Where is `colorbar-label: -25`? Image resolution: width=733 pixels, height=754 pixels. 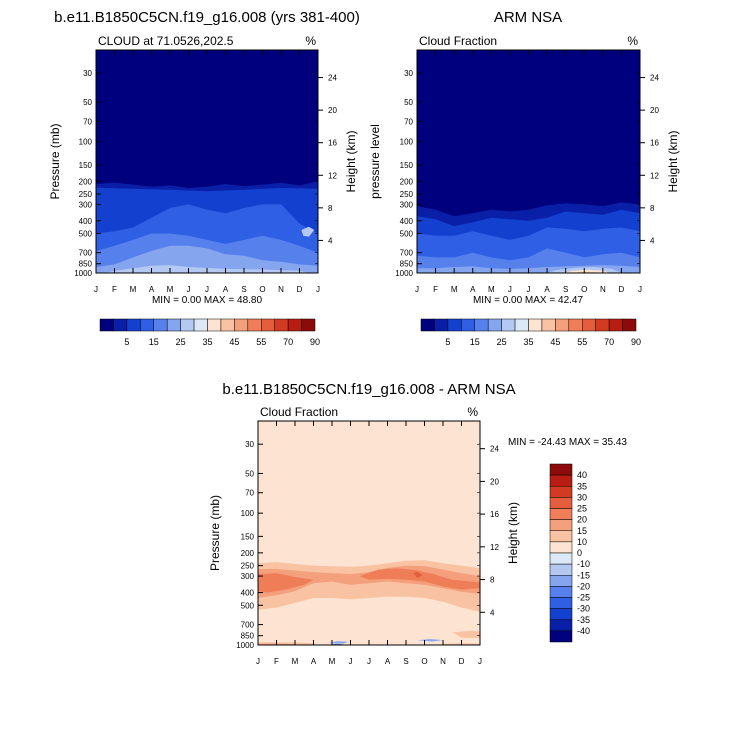 colorbar-label: -25 is located at coordinates (583, 598).